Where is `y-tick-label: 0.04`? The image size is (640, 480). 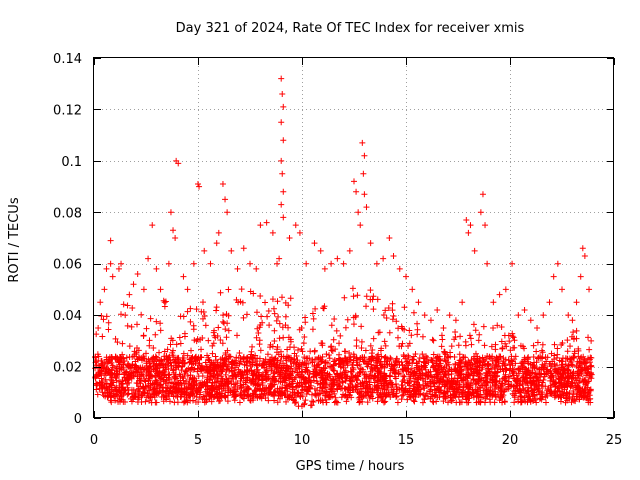 y-tick-label: 0.04 is located at coordinates (67, 316).